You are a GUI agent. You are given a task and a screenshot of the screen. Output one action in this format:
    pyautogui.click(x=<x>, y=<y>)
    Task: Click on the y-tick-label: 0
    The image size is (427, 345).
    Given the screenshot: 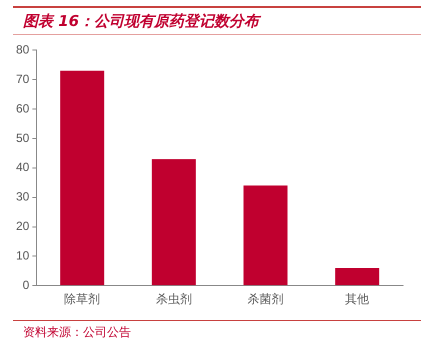 What is the action you would take?
    pyautogui.click(x=26, y=285)
    